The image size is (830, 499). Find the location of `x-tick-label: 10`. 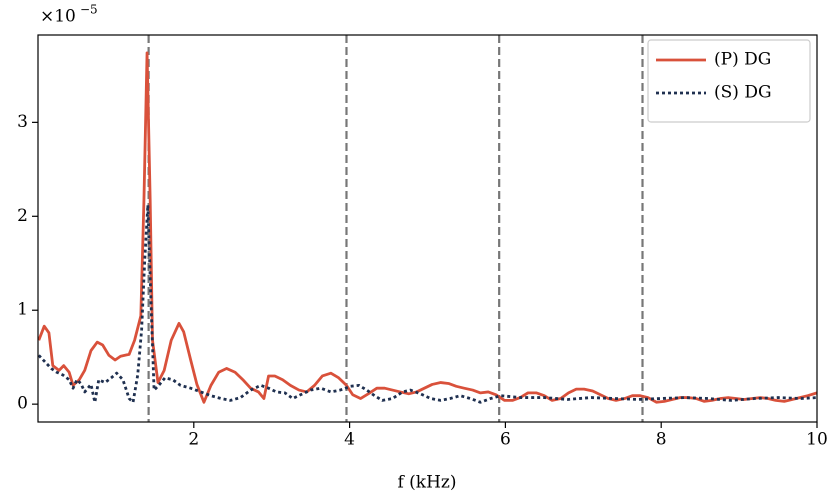

x-tick-label: 10 is located at coordinates (817, 440).